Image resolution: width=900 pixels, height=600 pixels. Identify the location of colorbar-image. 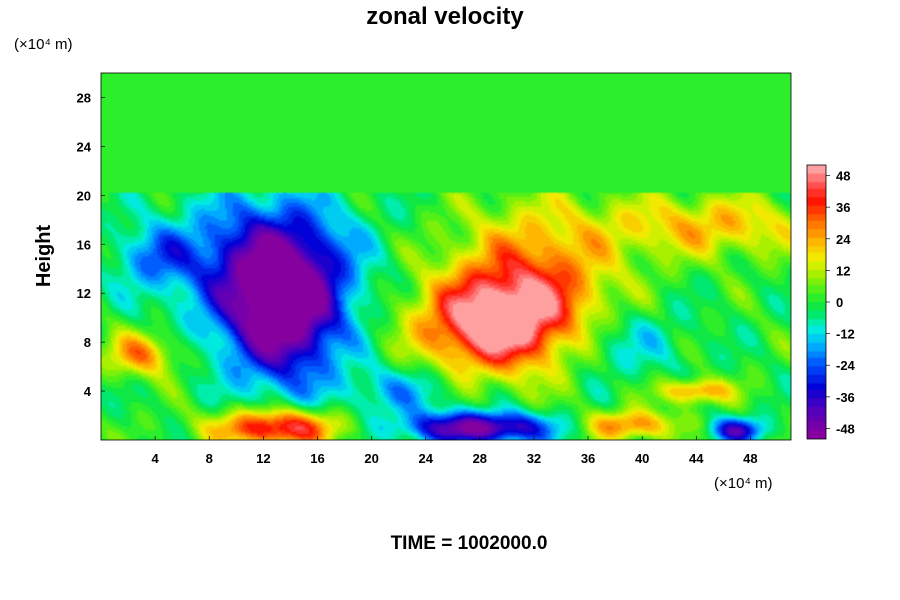
(816, 302).